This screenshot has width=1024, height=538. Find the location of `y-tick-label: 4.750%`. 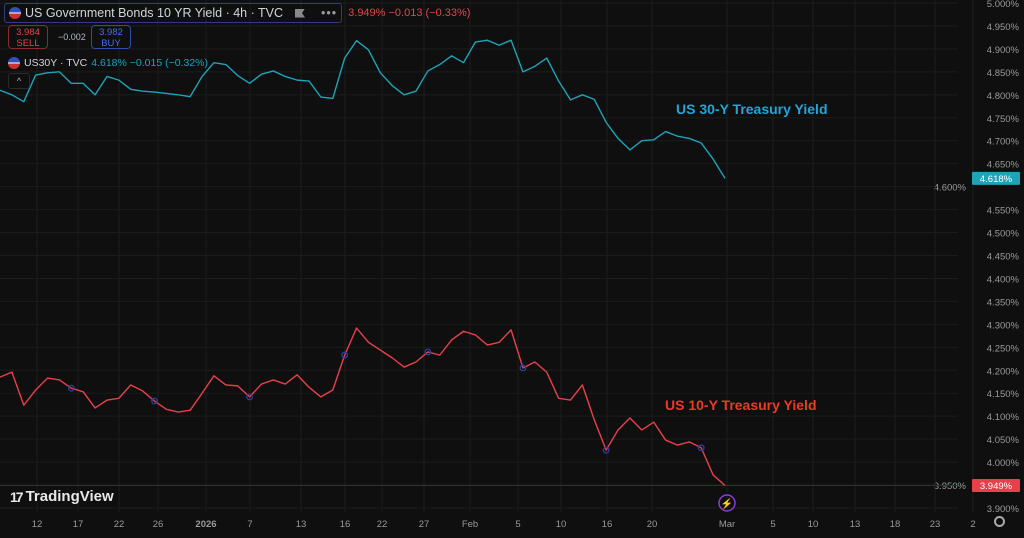

y-tick-label: 4.750% is located at coordinates (1003, 119).